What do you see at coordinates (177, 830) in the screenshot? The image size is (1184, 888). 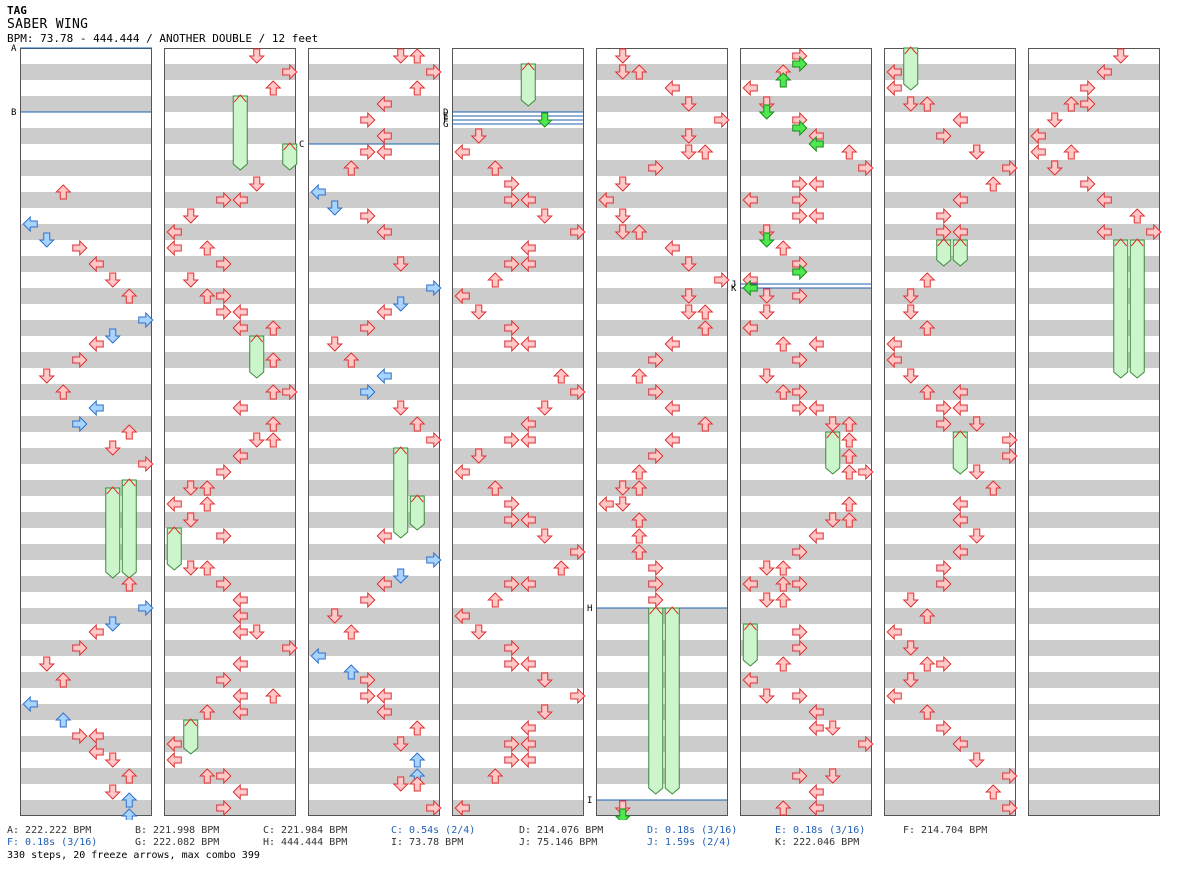 I see `bpm-legend-entry: B: 221.998 BPM` at bounding box center [177, 830].